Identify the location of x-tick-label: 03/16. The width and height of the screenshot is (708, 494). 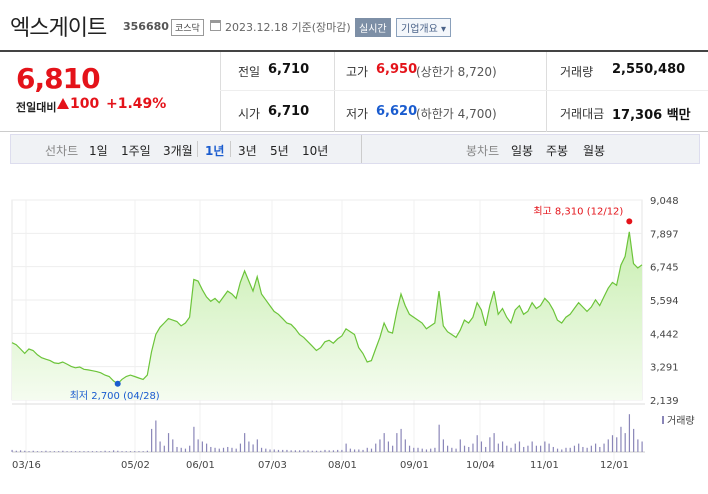
(26, 465).